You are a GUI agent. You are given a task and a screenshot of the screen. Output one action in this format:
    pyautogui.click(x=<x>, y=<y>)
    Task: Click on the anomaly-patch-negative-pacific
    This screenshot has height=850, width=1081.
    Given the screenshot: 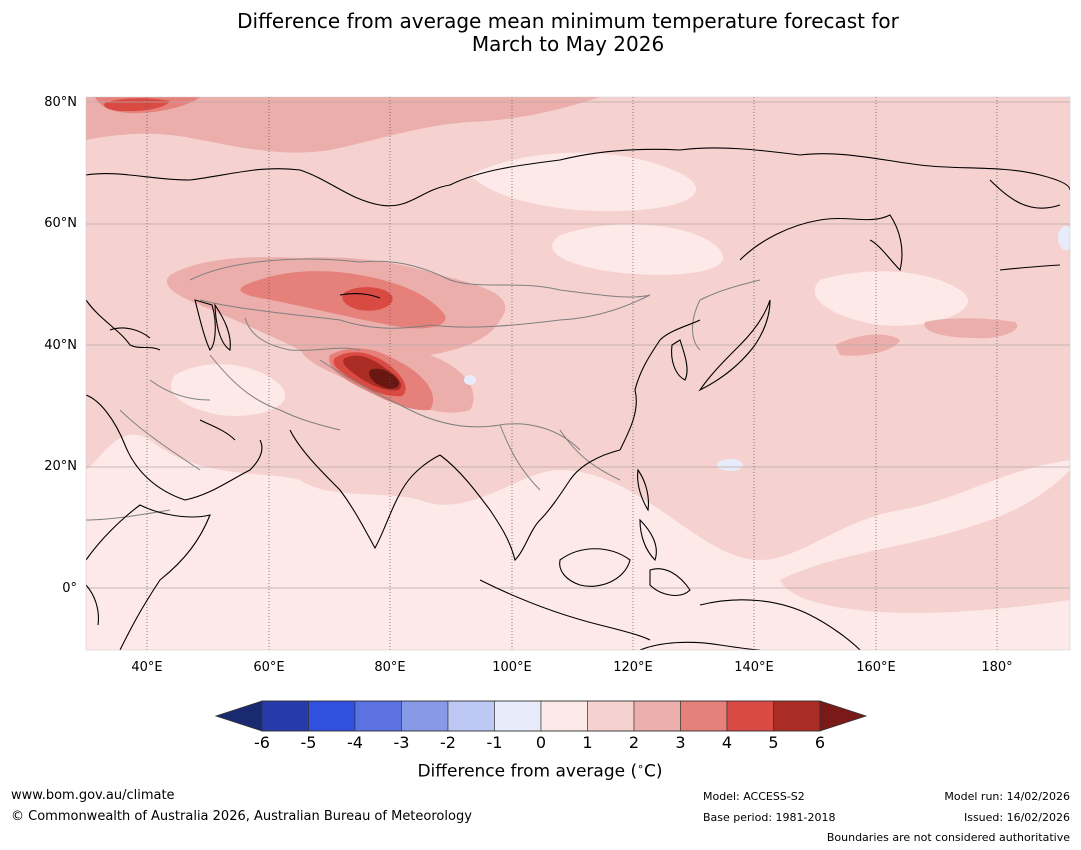 What is the action you would take?
    pyautogui.click(x=730, y=465)
    